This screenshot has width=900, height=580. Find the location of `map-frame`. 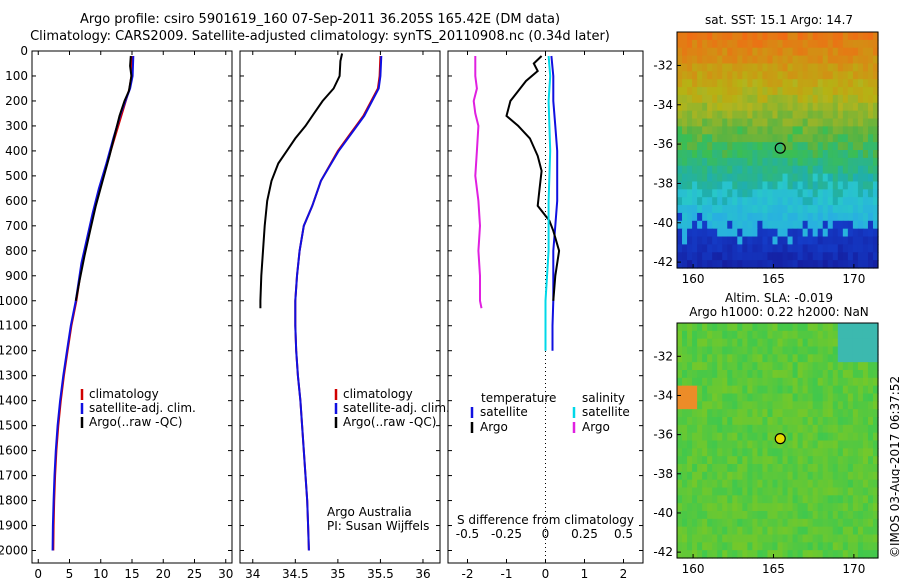

map-frame is located at coordinates (777, 440).